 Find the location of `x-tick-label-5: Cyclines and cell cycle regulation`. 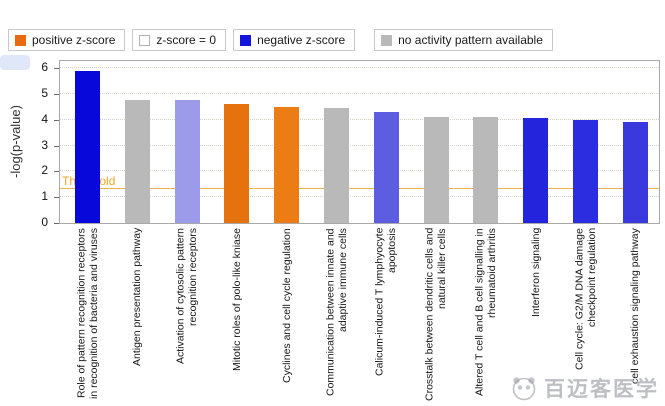

x-tick-label-5: Cyclines and cell cycle regulation is located at coordinates (286, 305).